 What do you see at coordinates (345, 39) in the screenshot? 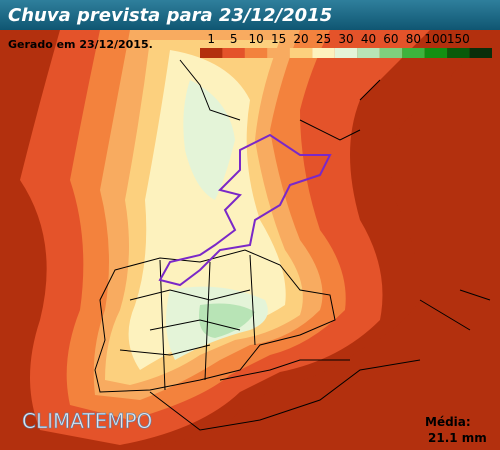
I see `legend-label: 30` at bounding box center [345, 39].